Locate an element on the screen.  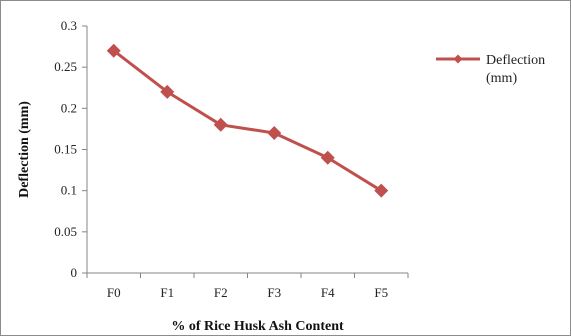
y-tick-label: 0.3 is located at coordinates (69, 25).